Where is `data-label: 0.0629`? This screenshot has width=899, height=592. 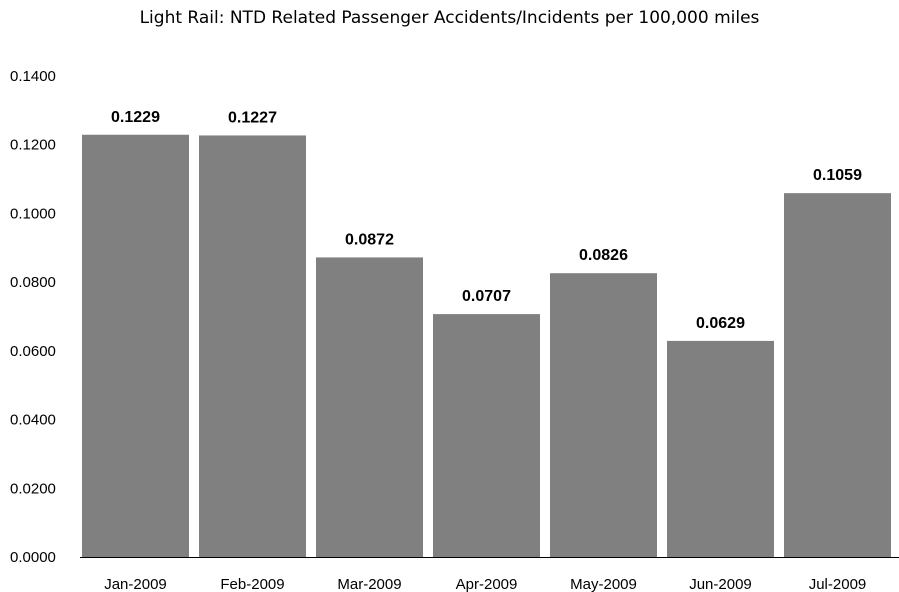
data-label: 0.0629 is located at coordinates (720, 323).